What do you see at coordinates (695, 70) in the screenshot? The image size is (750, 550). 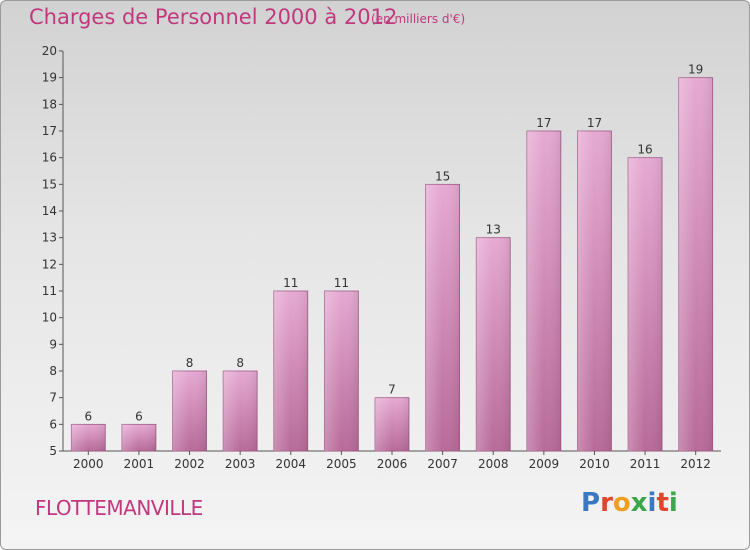 I see `data-label: 19` at bounding box center [695, 70].